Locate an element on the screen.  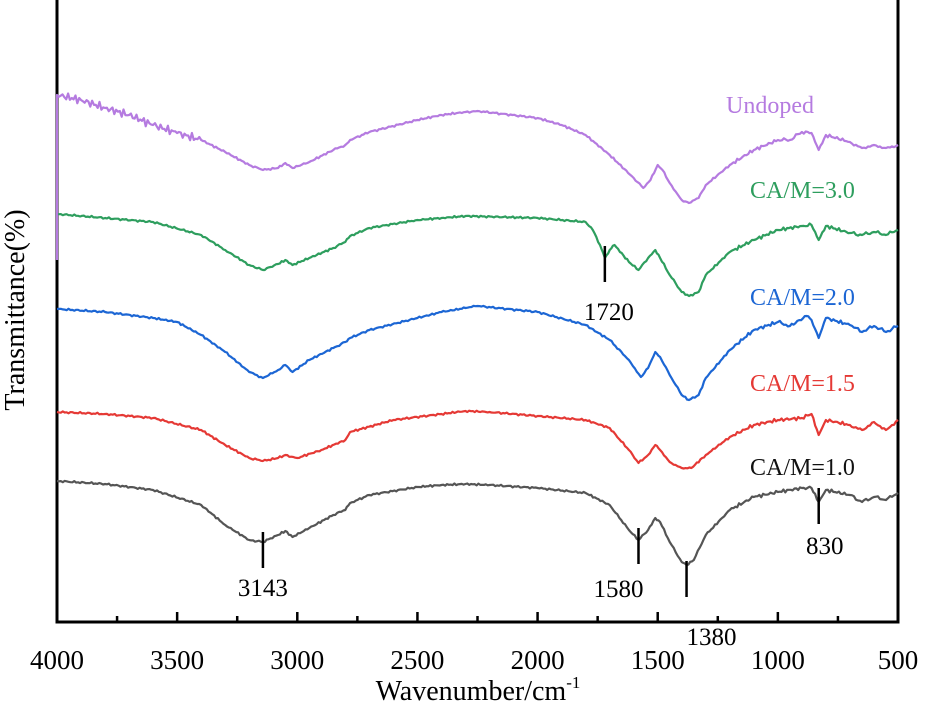
x-tick-label: 2000 is located at coordinates (538, 660).